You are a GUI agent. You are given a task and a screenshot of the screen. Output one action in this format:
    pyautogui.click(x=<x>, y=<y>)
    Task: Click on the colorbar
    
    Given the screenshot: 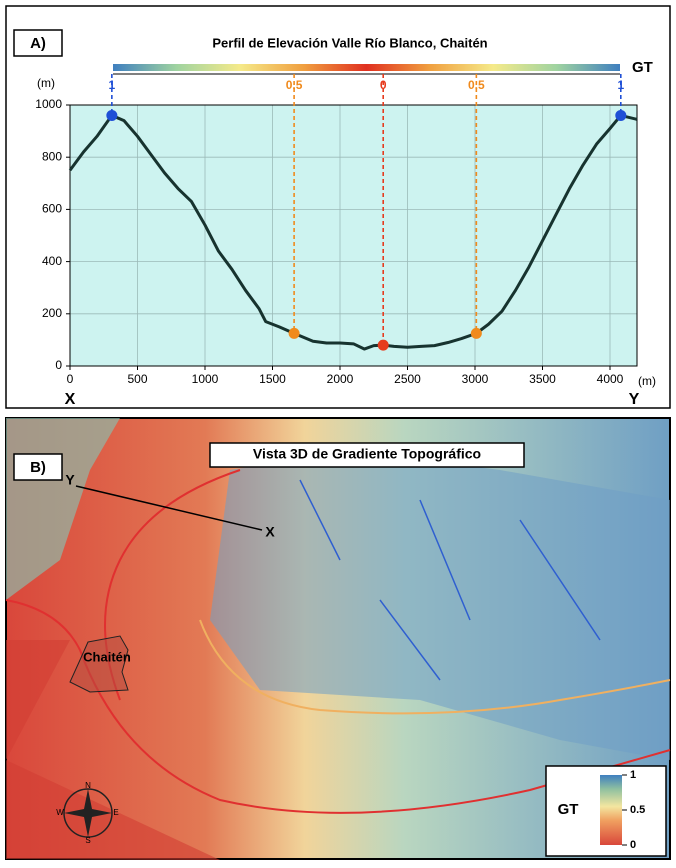 What is the action you would take?
    pyautogui.click(x=366, y=67)
    